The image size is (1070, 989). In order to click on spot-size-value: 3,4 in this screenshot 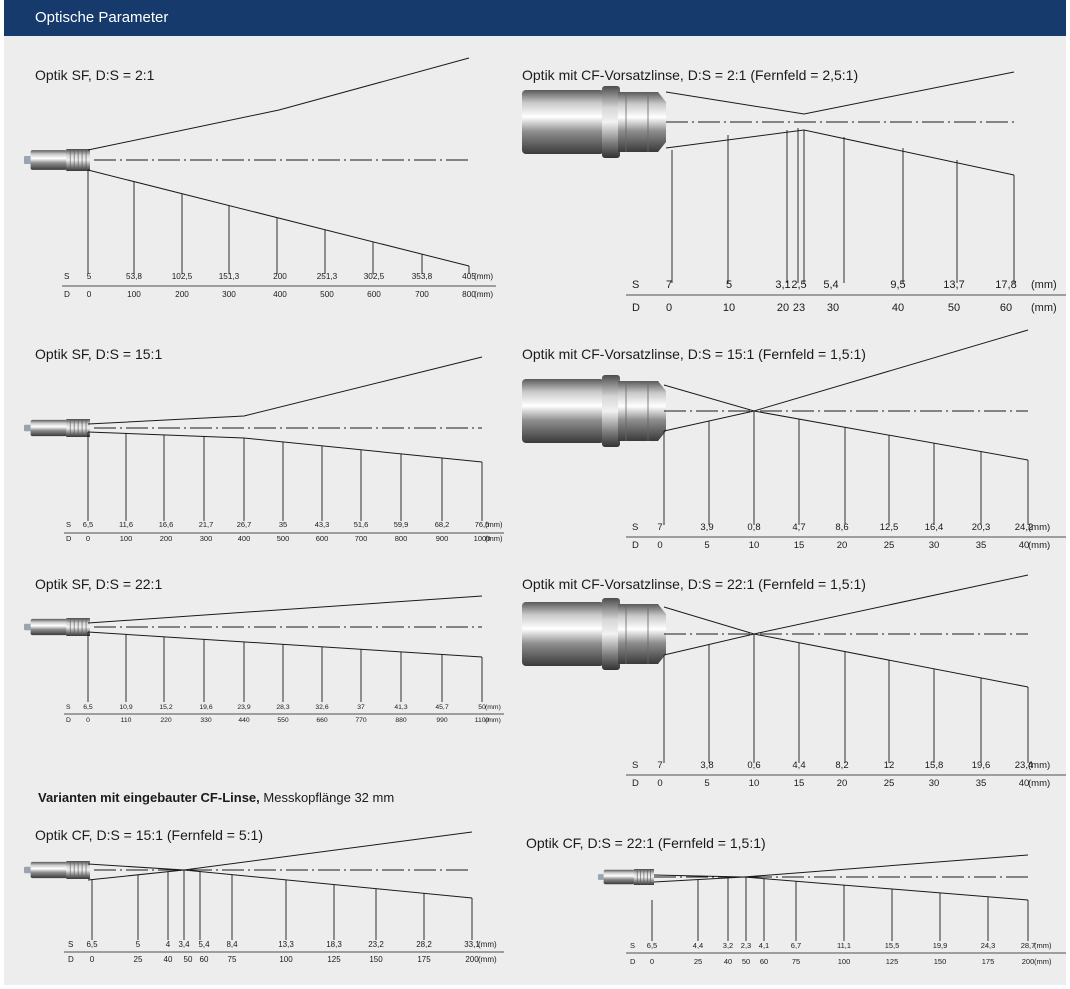, I will do `click(184, 944)`.